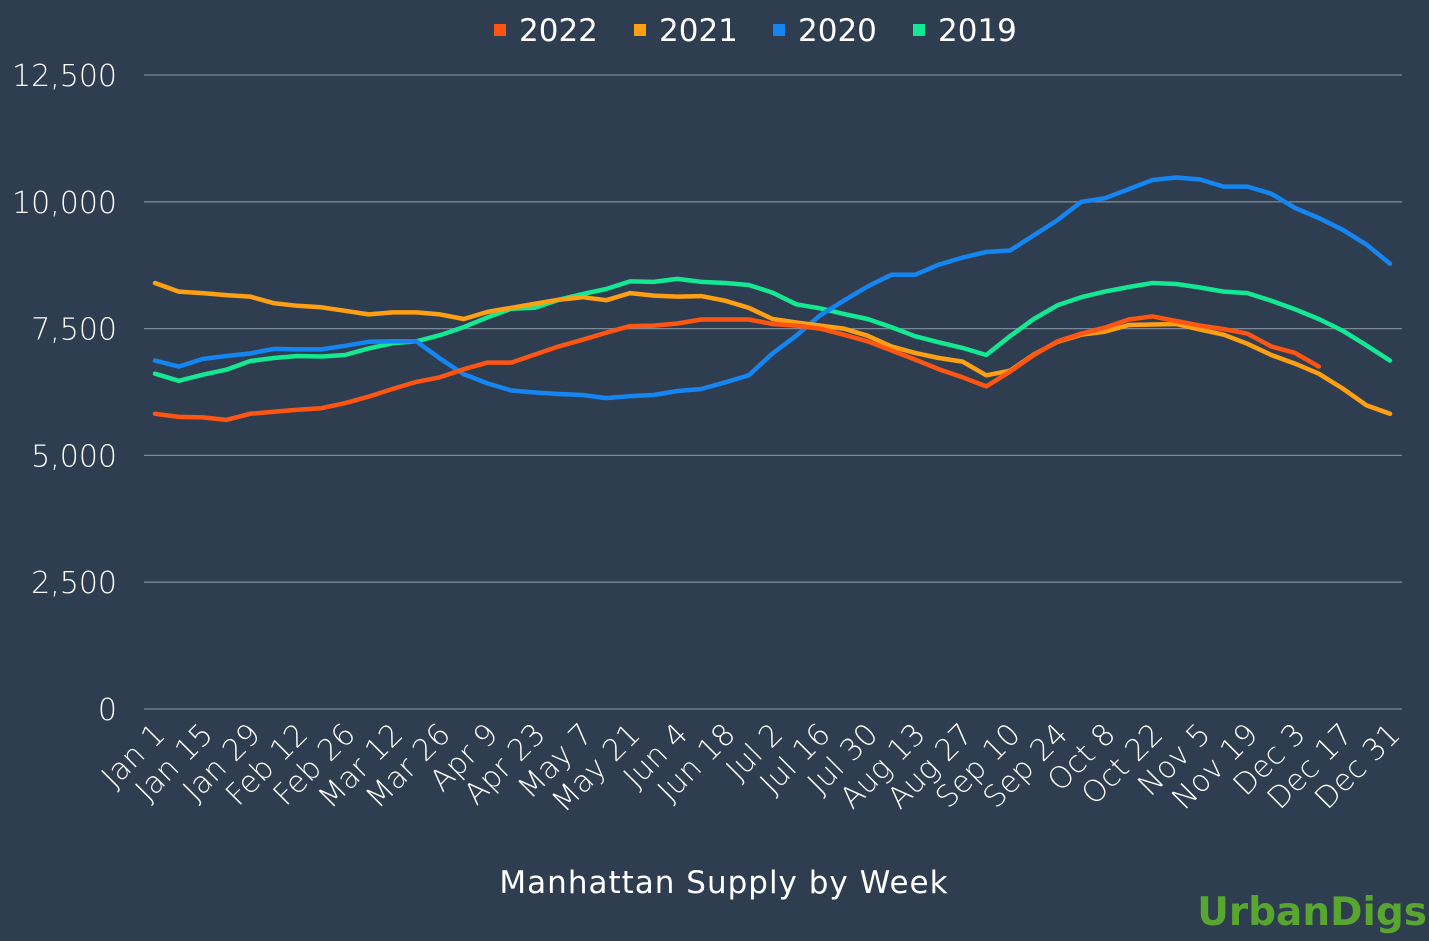 This screenshot has width=1429, height=941. What do you see at coordinates (977, 31) in the screenshot?
I see `legend-label-2019: 2019` at bounding box center [977, 31].